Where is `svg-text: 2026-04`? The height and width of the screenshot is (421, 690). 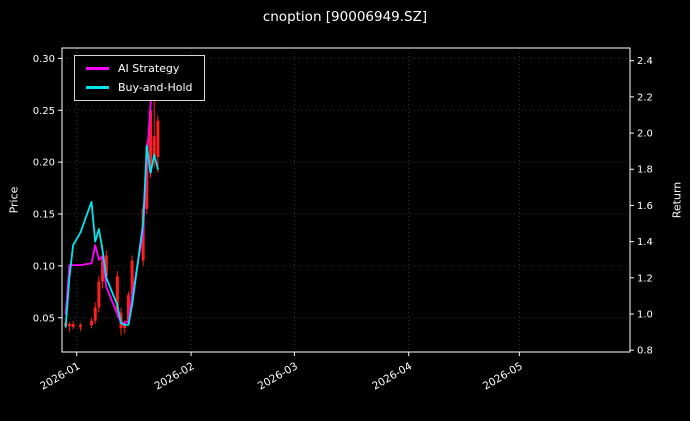 svg-text: 2026-04 is located at coordinates (392, 376).